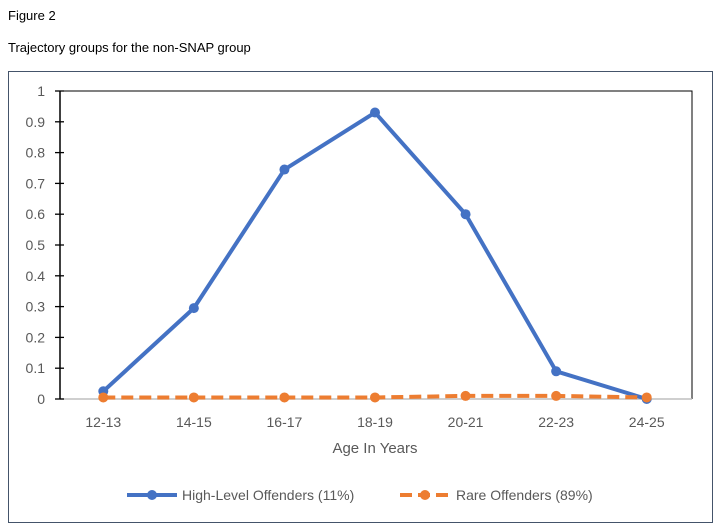  What do you see at coordinates (268, 495) in the screenshot?
I see `legend-label: High-Level Offenders (11%)` at bounding box center [268, 495].